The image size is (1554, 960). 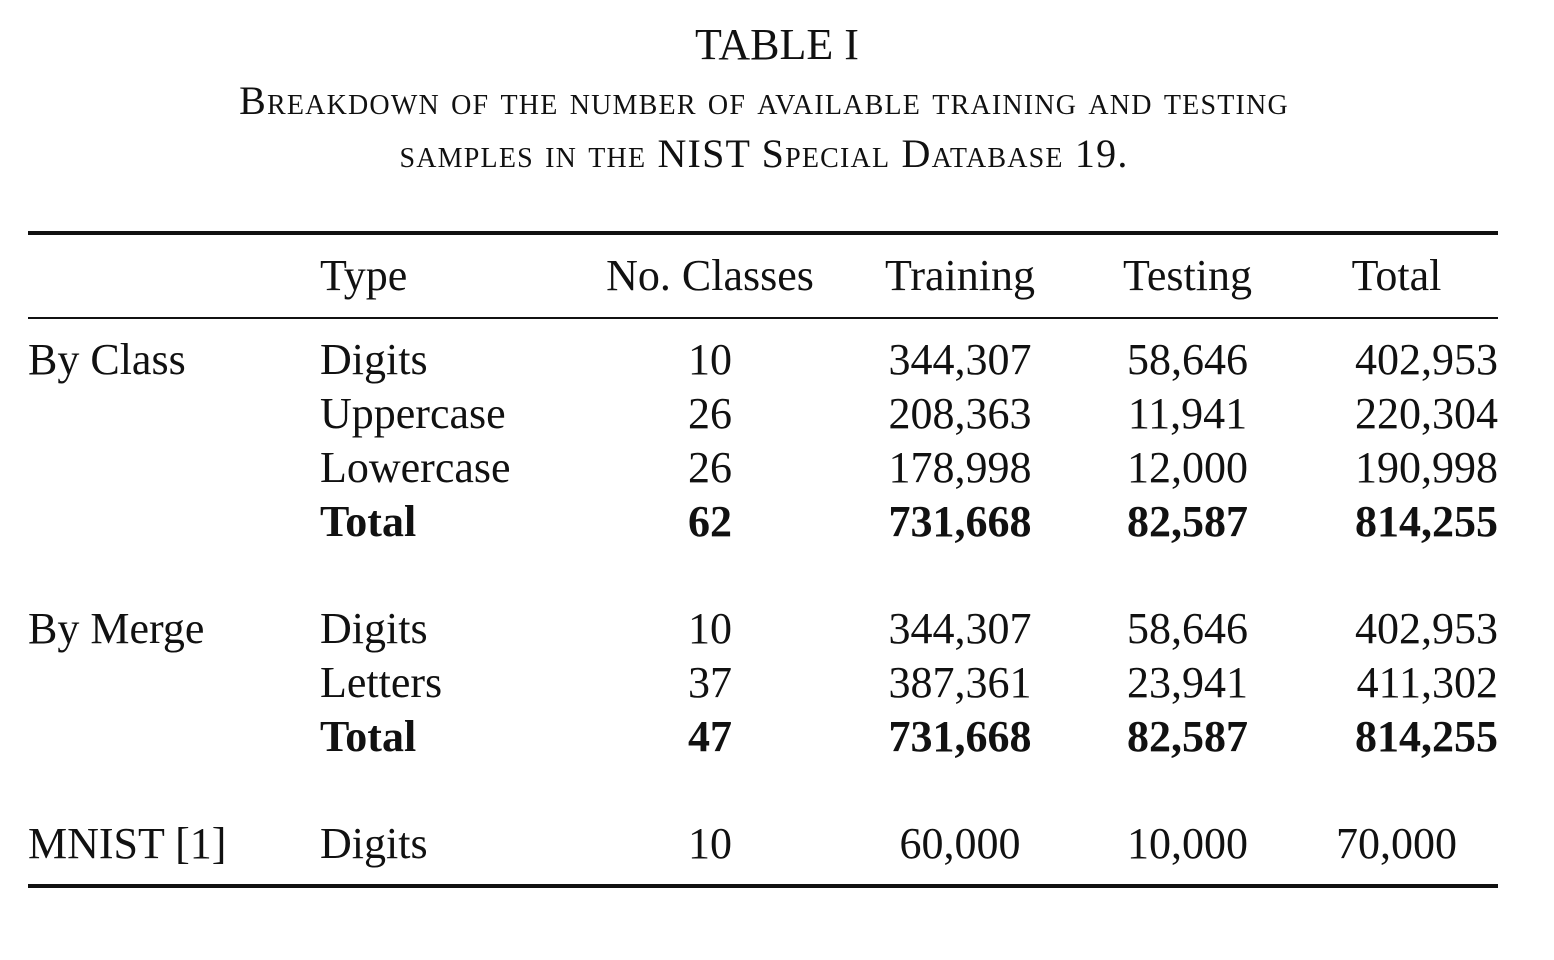 I want to click on testing-cell: 23,941, so click(x=1187, y=682).